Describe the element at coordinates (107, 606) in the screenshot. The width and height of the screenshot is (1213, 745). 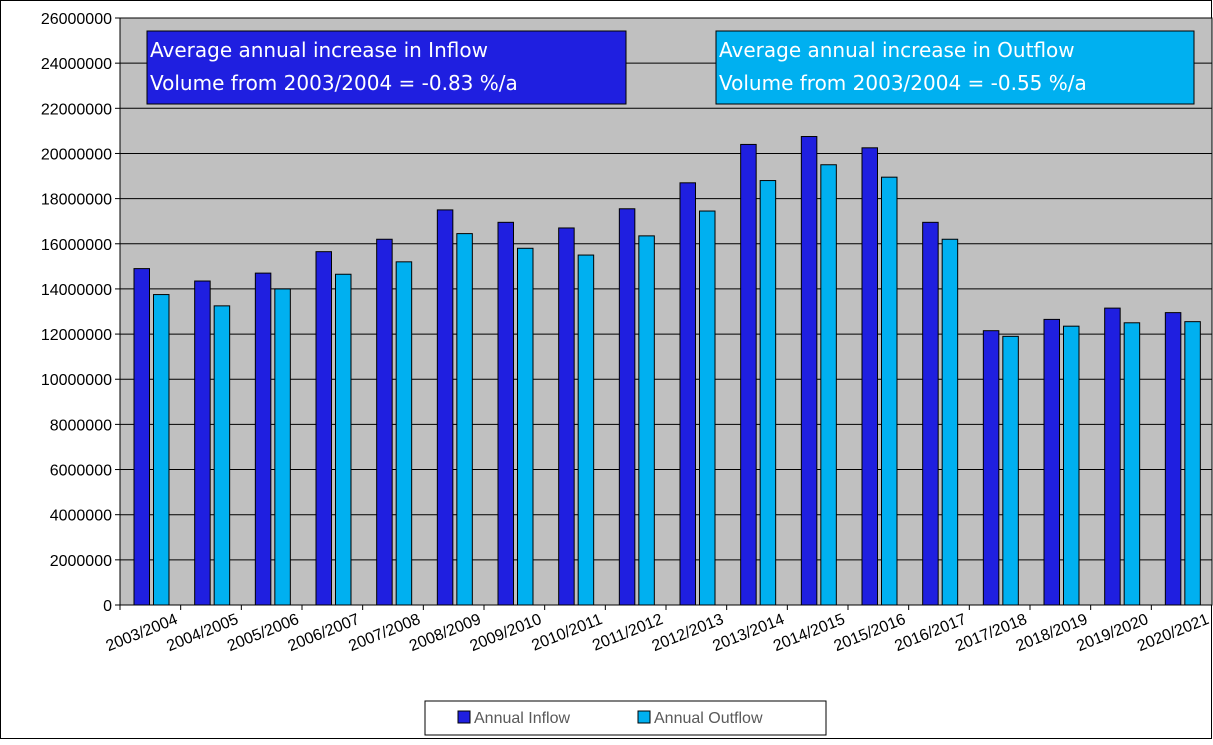
I see `y-tick-label: 0` at that location.